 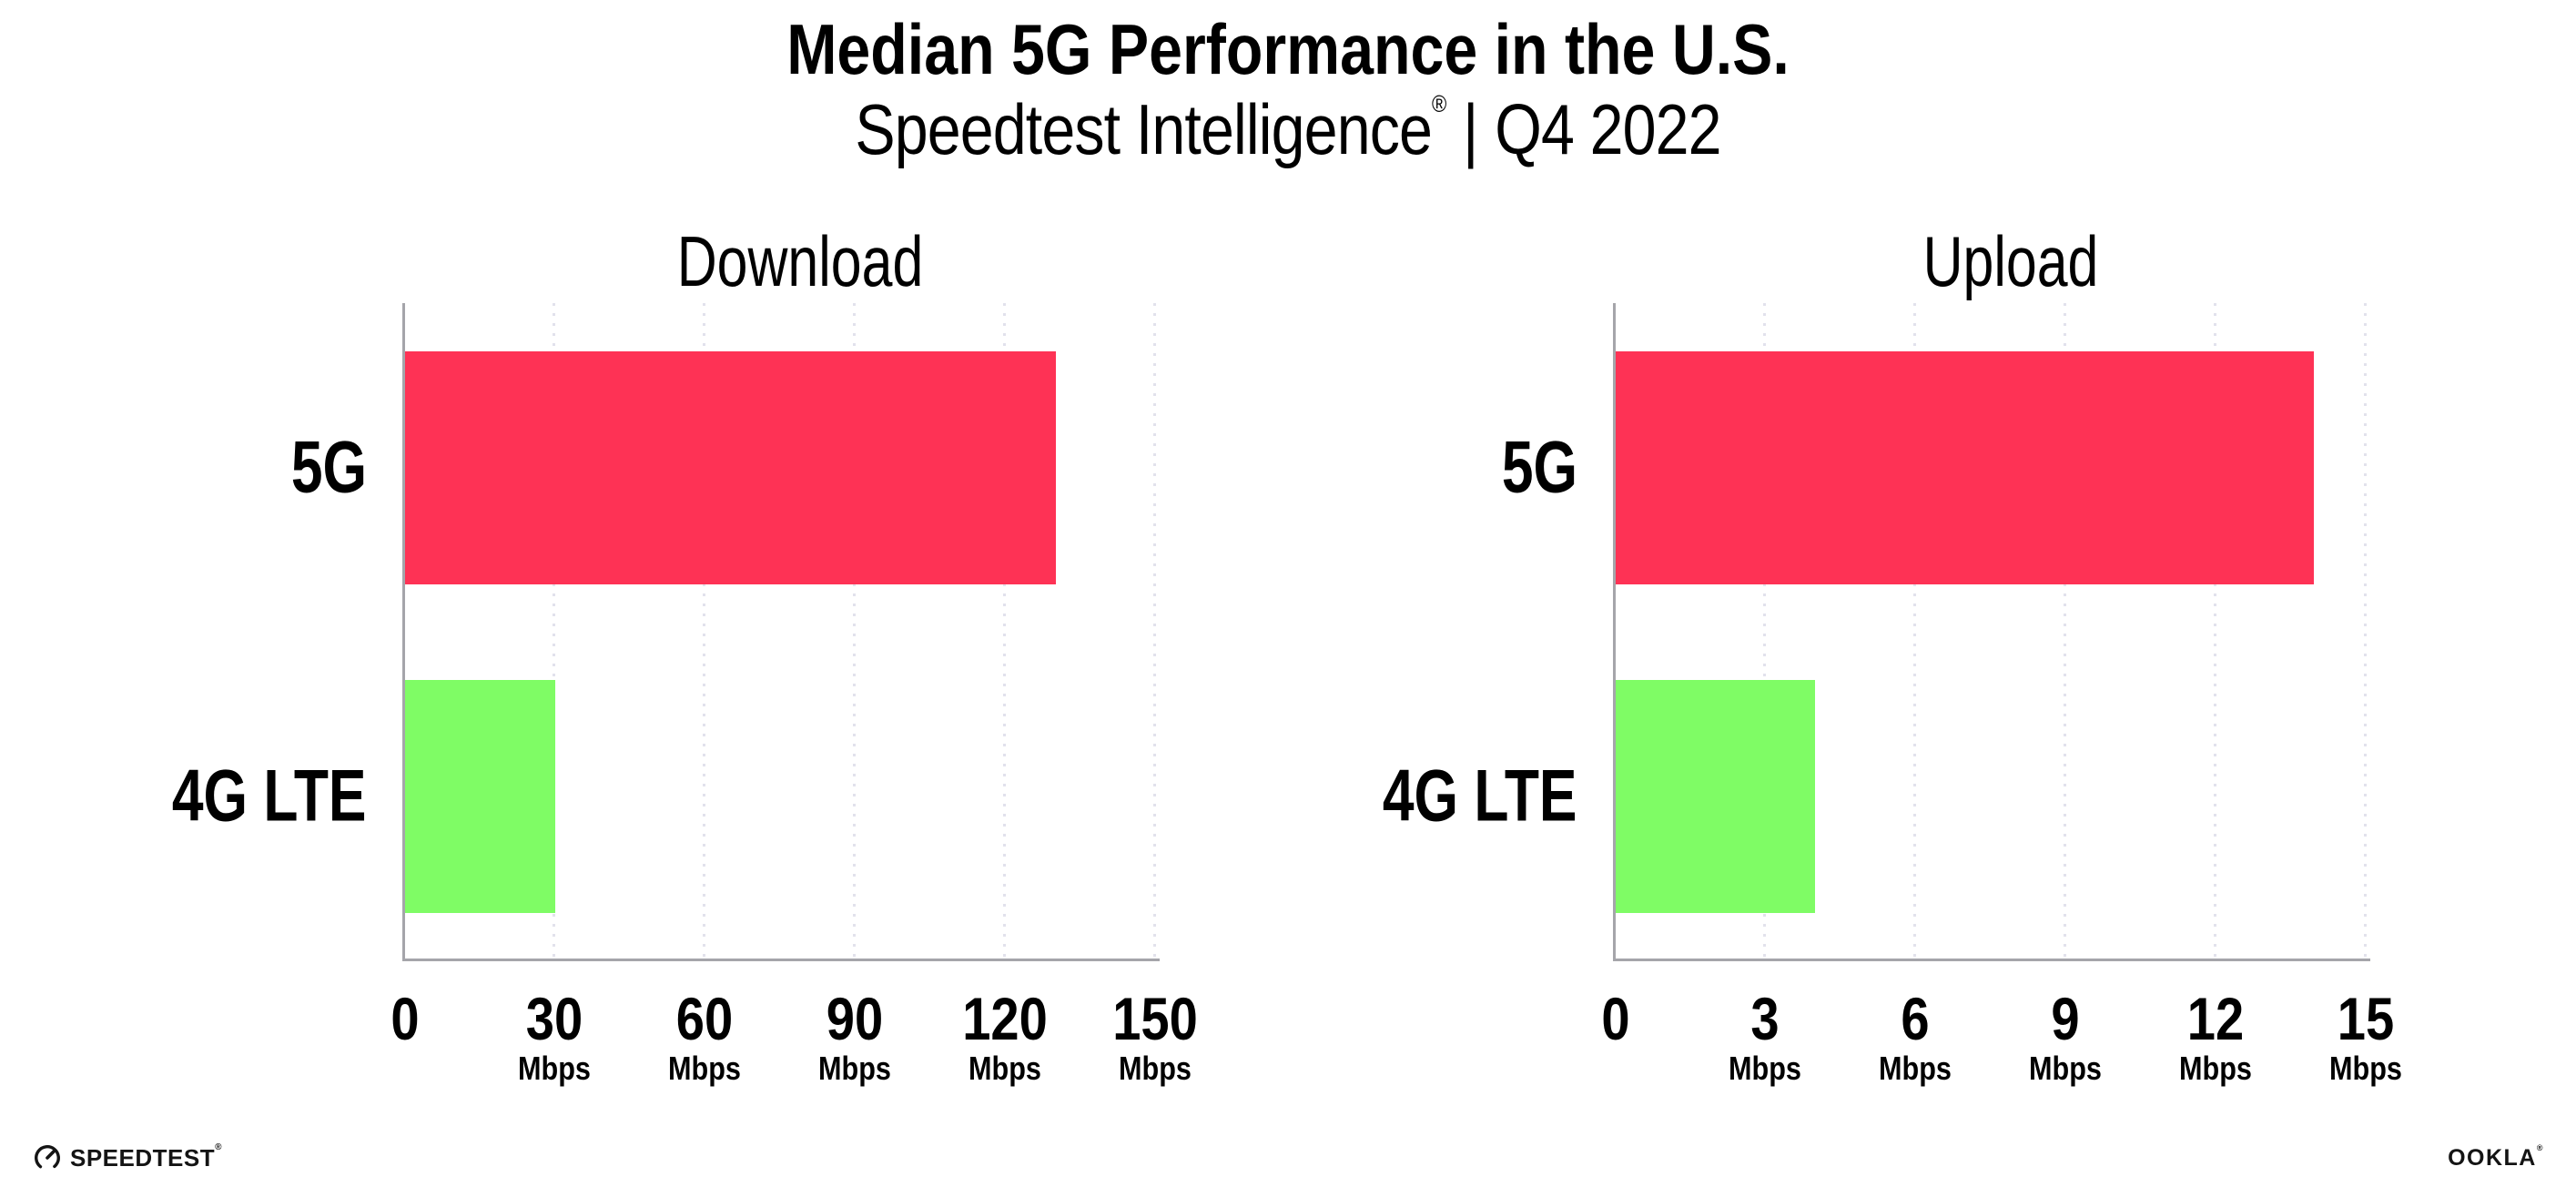 I want to click on x-tick-label: 15 Mbps, so click(x=2365, y=1036).